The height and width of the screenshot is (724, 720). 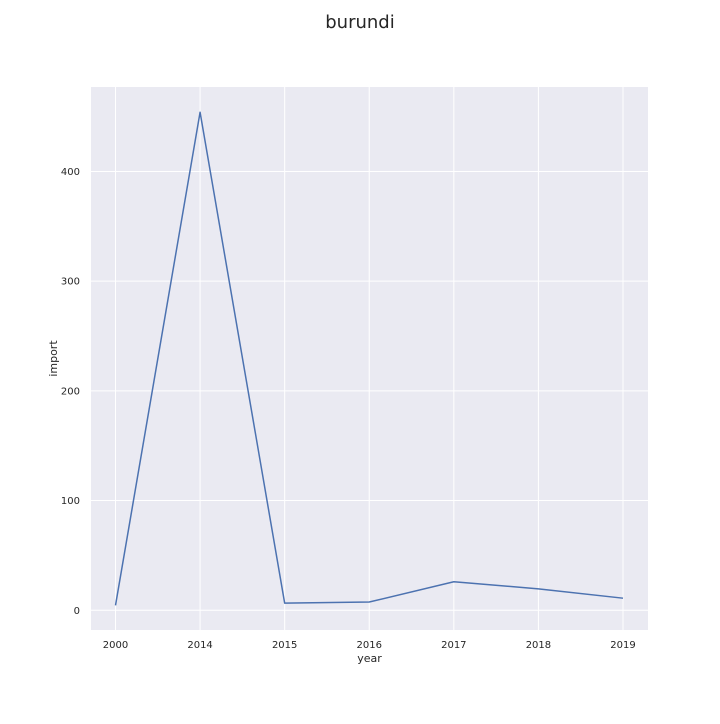 I want to click on y-tick-label: 100, so click(x=70, y=501).